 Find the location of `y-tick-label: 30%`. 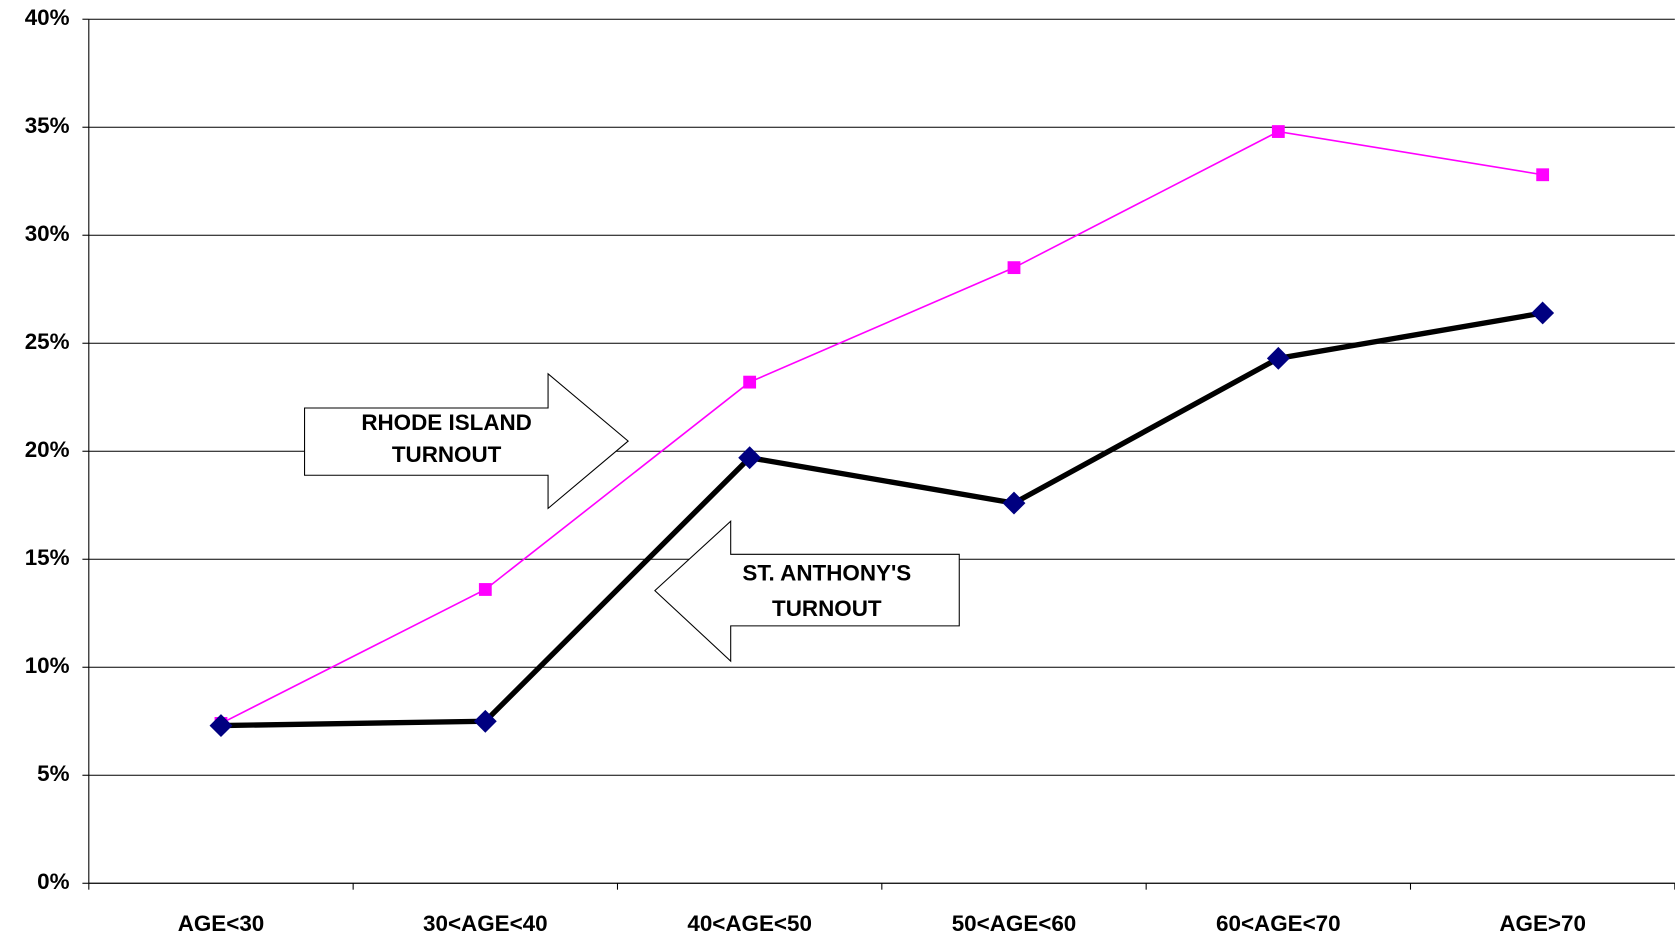

y-tick-label: 30% is located at coordinates (47, 233).